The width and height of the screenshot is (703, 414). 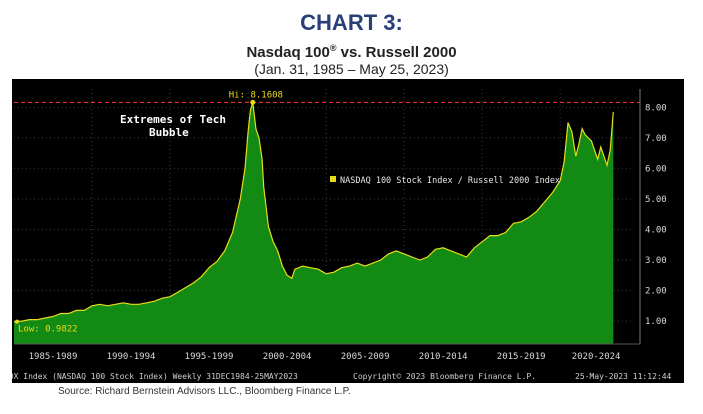 I want to click on chart-title-rest: vs. Russell 2000, so click(x=396, y=52).